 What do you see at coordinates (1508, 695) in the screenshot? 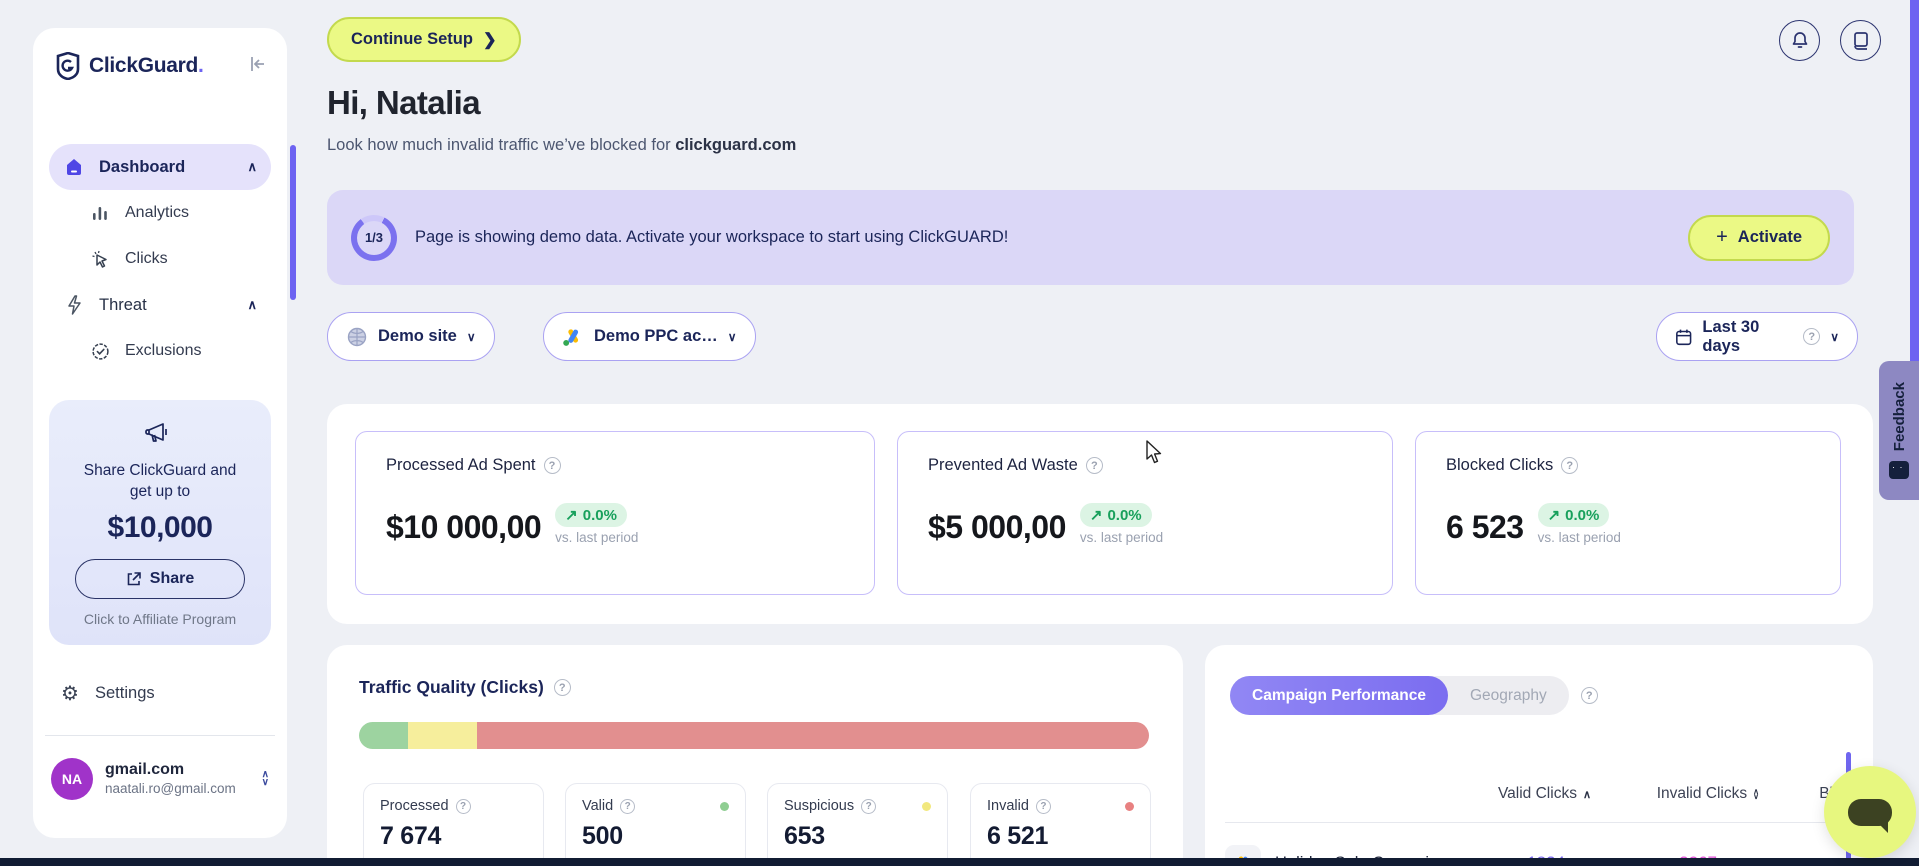
I see `tab-geography: Geography` at bounding box center [1508, 695].